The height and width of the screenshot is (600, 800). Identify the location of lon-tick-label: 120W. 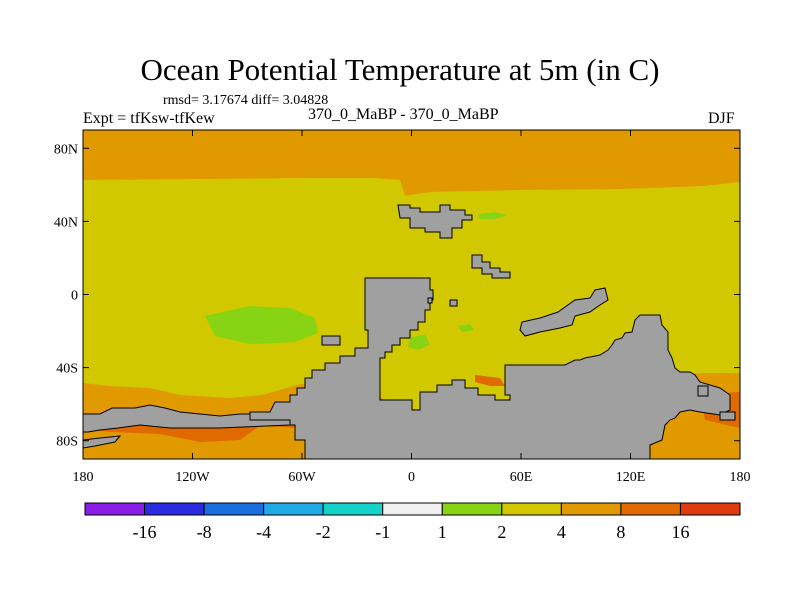
(192, 477).